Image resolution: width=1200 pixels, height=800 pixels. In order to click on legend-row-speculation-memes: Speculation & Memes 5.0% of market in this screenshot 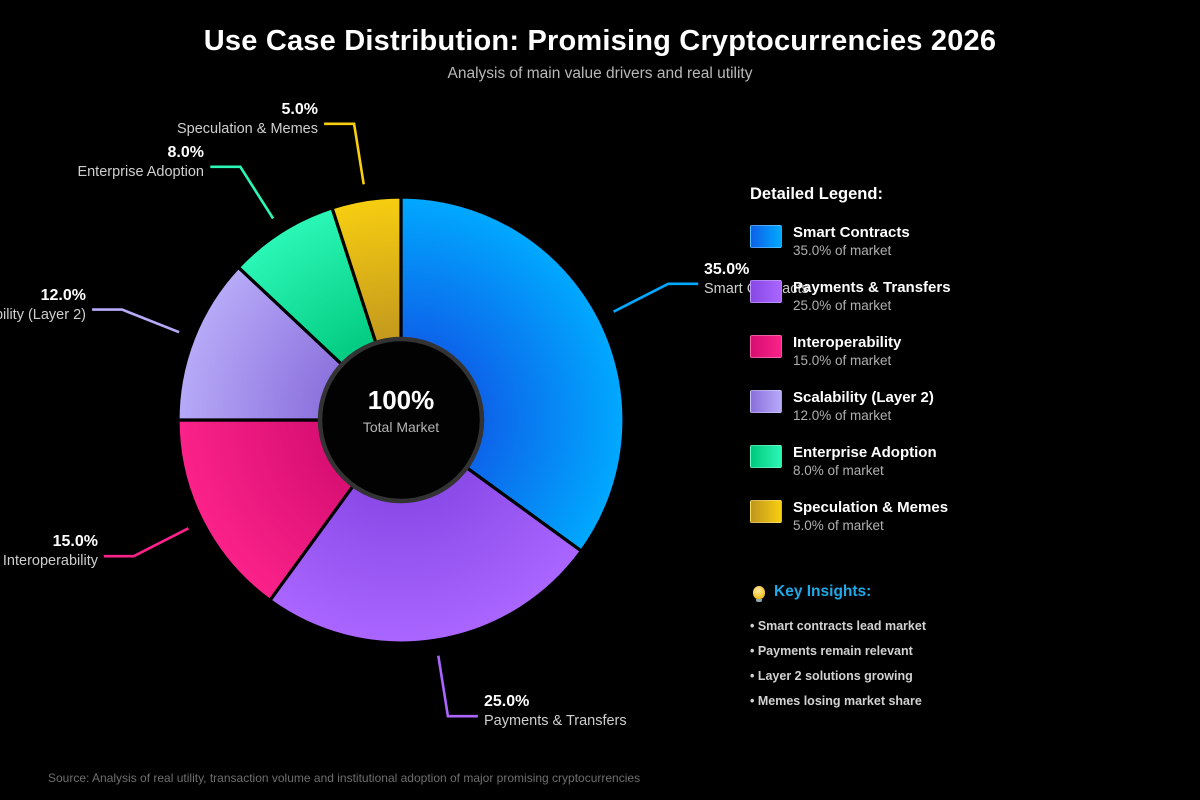, I will do `click(849, 516)`.